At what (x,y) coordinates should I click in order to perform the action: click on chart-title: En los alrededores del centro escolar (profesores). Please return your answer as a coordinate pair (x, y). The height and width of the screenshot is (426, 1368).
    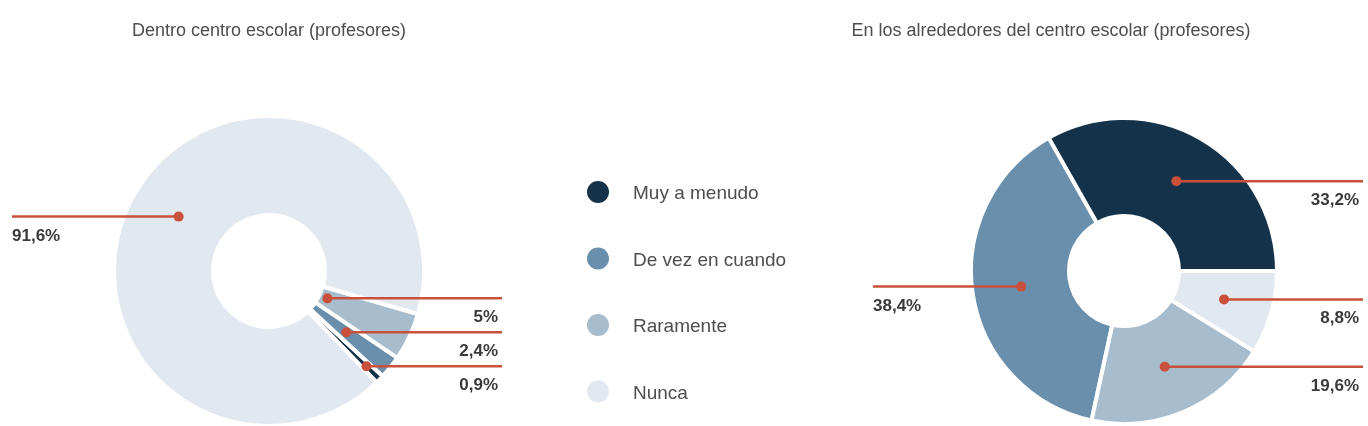
    Looking at the image, I should click on (1051, 30).